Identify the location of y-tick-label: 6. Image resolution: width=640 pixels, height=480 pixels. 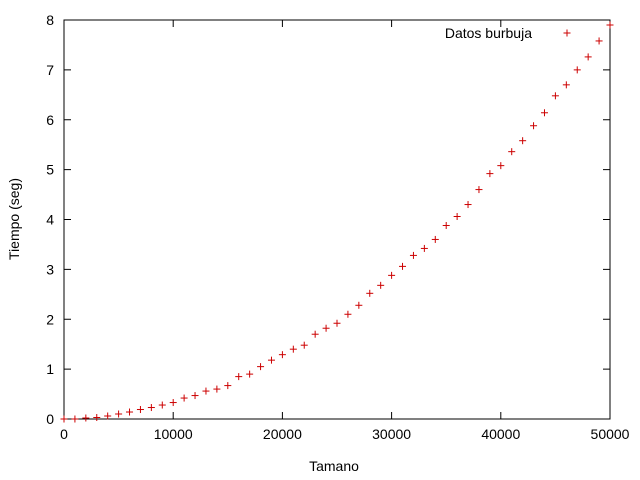
(50, 120).